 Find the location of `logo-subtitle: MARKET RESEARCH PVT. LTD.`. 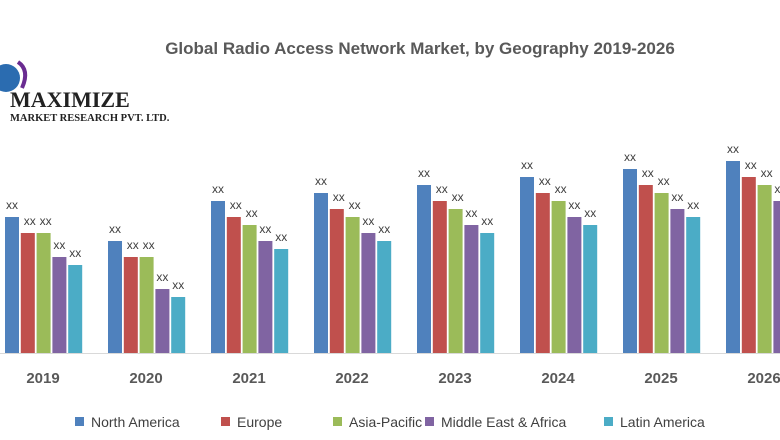

logo-subtitle: MARKET RESEARCH PVT. LTD. is located at coordinates (90, 118).